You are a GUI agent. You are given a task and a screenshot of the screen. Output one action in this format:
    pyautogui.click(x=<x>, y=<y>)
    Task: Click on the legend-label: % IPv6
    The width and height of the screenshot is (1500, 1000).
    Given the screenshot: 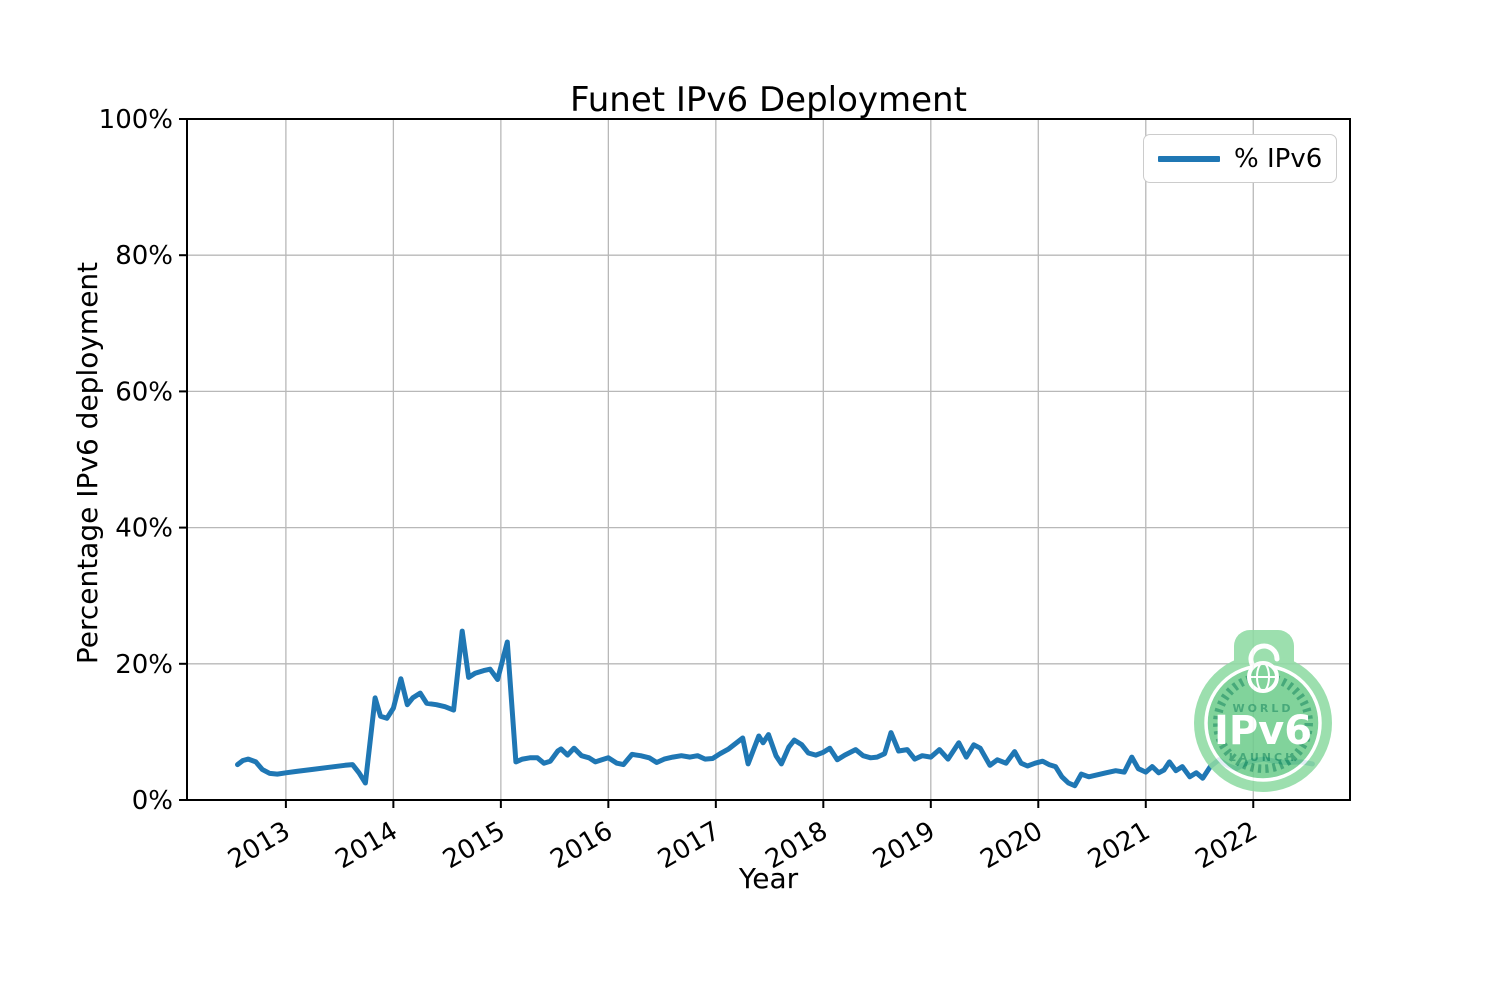 What is the action you would take?
    pyautogui.click(x=1278, y=158)
    